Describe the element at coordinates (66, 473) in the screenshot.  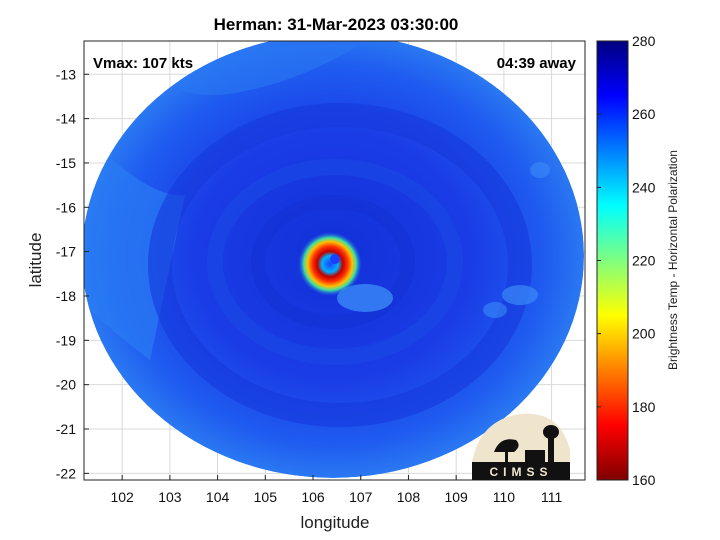
I see `y-tick-label: -22` at that location.